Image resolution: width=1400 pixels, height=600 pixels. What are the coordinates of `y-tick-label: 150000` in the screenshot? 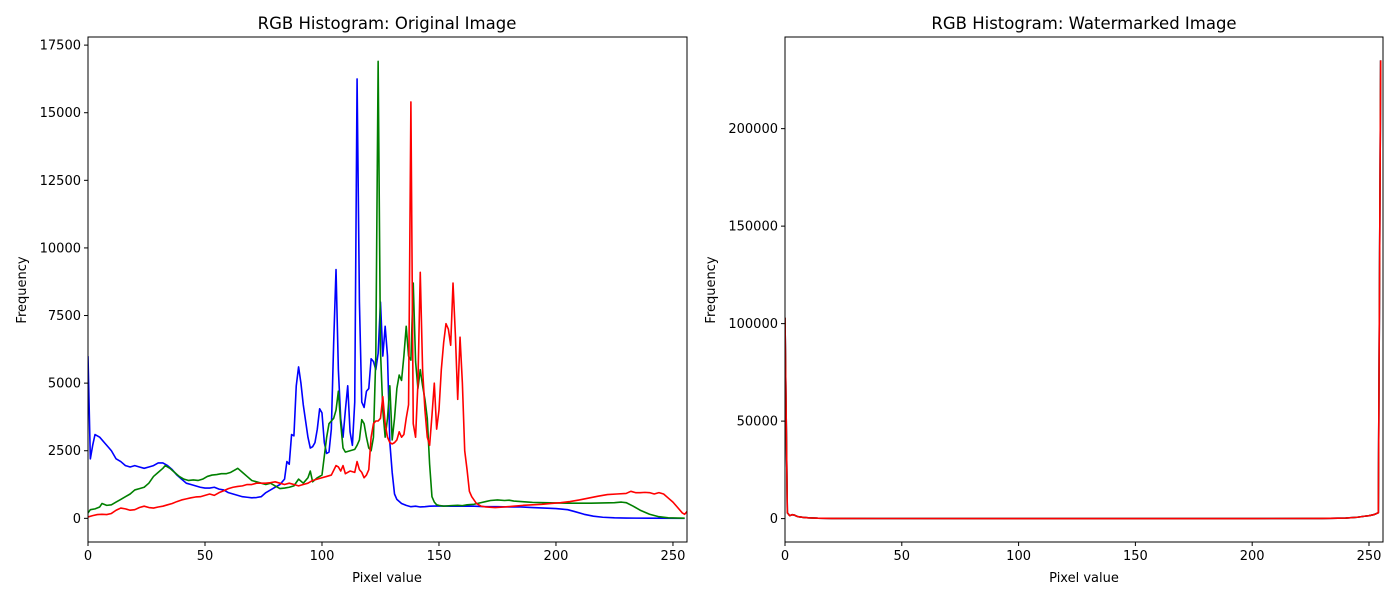 It's located at (753, 227).